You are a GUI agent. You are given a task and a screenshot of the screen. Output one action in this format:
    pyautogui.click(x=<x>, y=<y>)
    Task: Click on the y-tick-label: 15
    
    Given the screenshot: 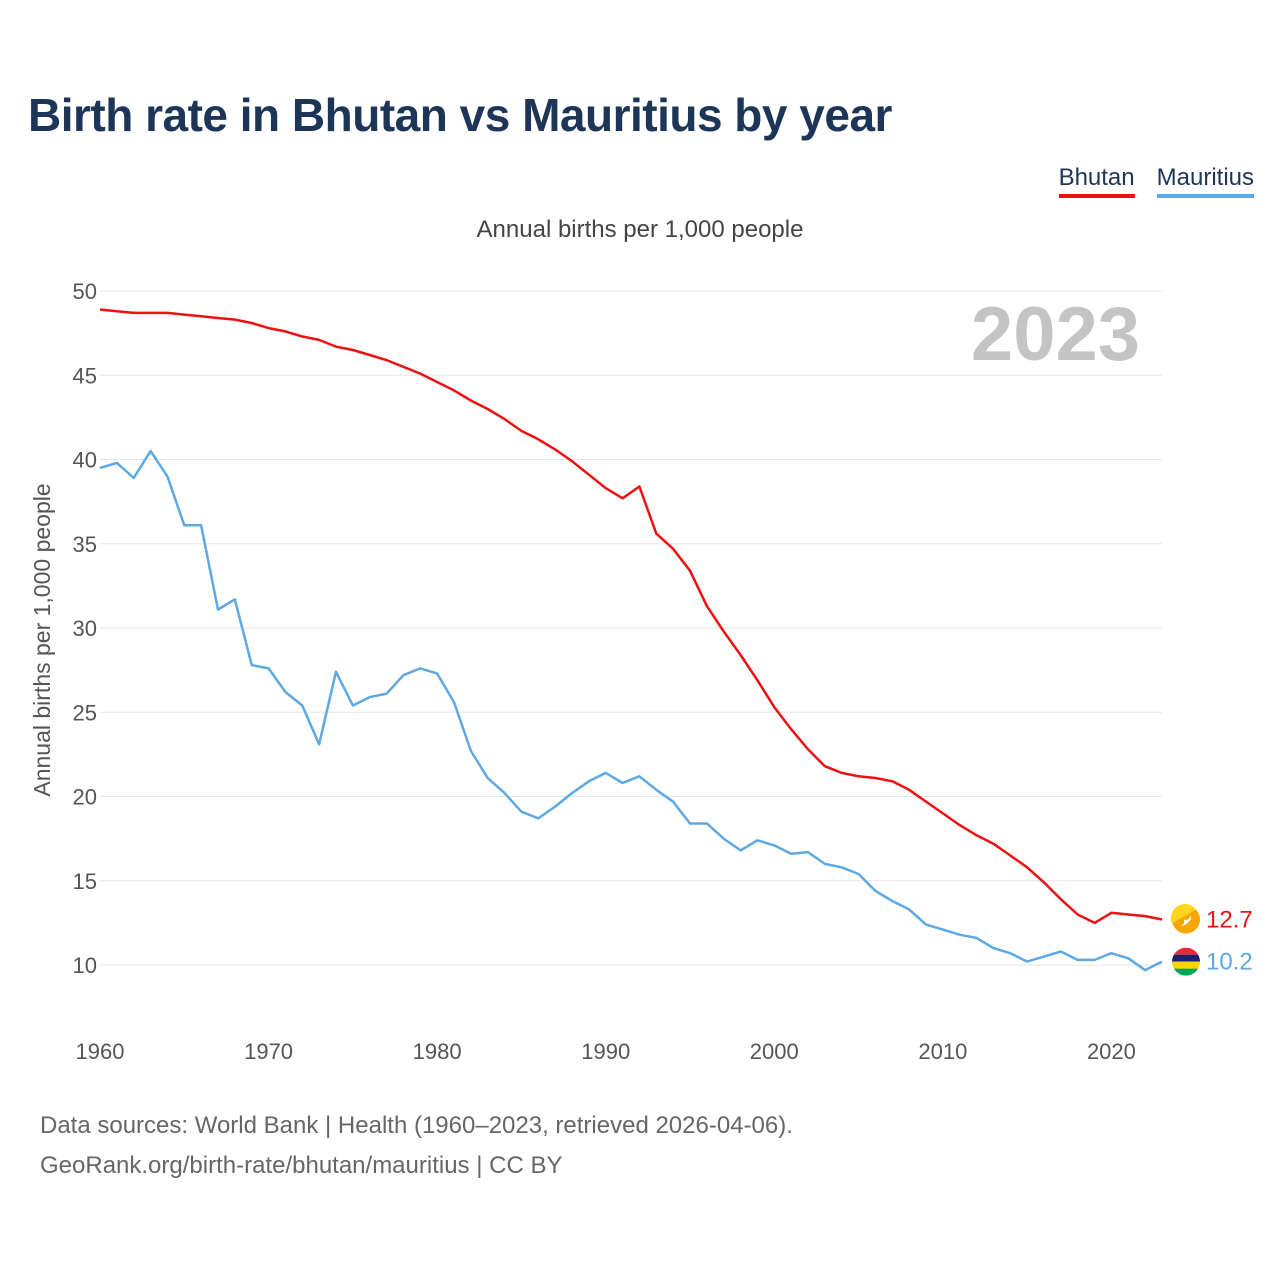 What is the action you would take?
    pyautogui.click(x=85, y=881)
    